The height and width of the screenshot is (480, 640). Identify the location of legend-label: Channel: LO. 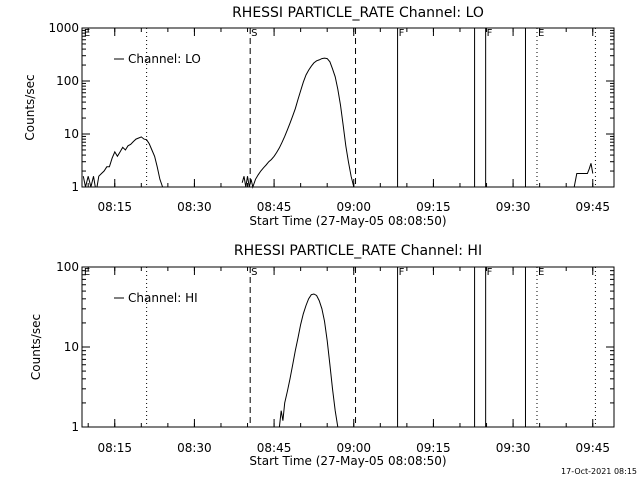
(164, 59).